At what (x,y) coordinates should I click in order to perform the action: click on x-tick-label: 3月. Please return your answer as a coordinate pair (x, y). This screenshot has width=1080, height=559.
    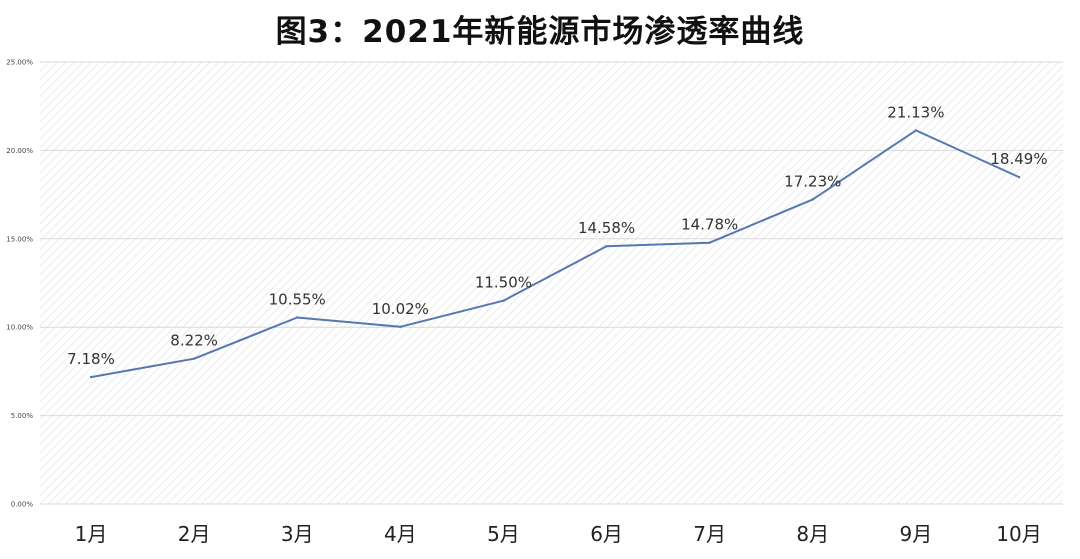
    Looking at the image, I should click on (297, 534).